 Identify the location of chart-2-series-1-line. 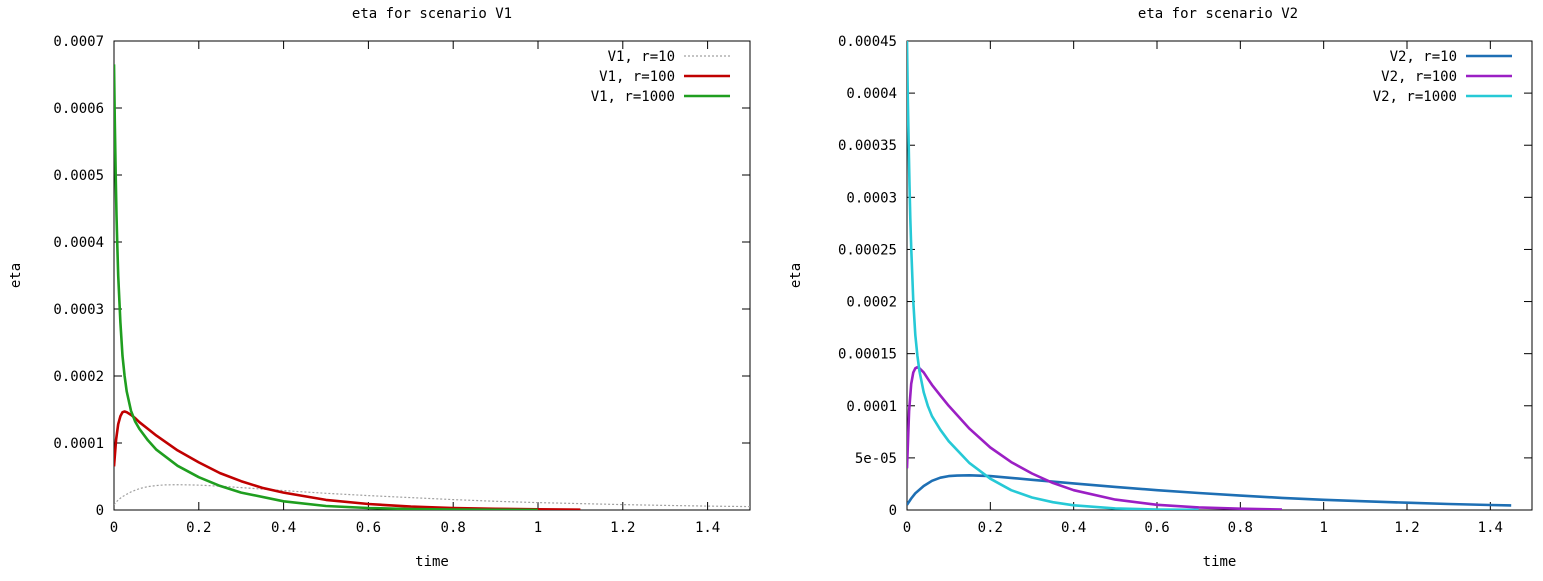
(1209, 490).